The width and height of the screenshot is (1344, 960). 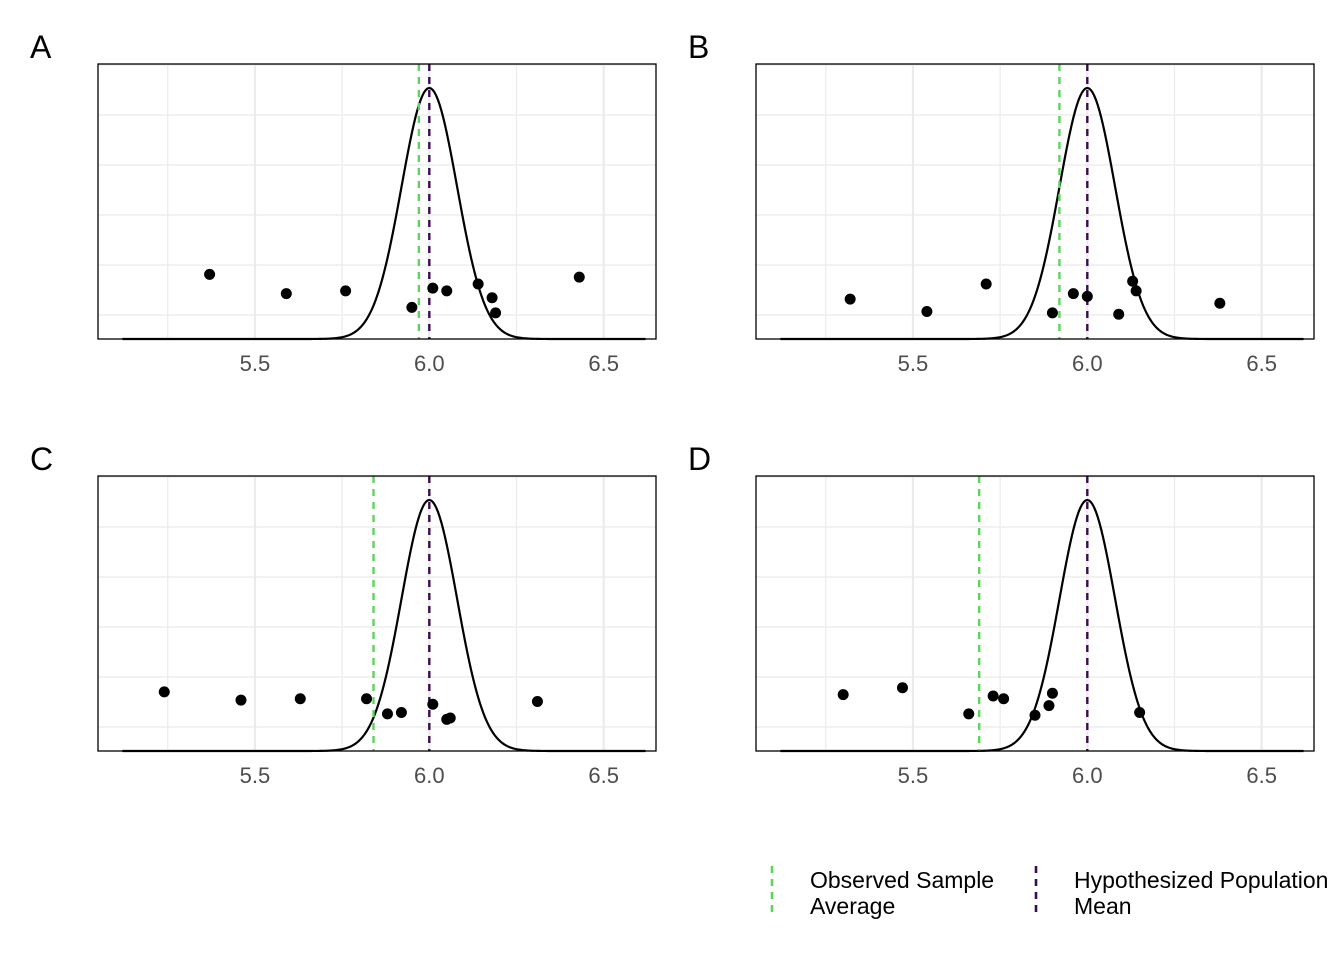 What do you see at coordinates (913, 775) in the screenshot?
I see `x-tick-label-d-1: 5.5` at bounding box center [913, 775].